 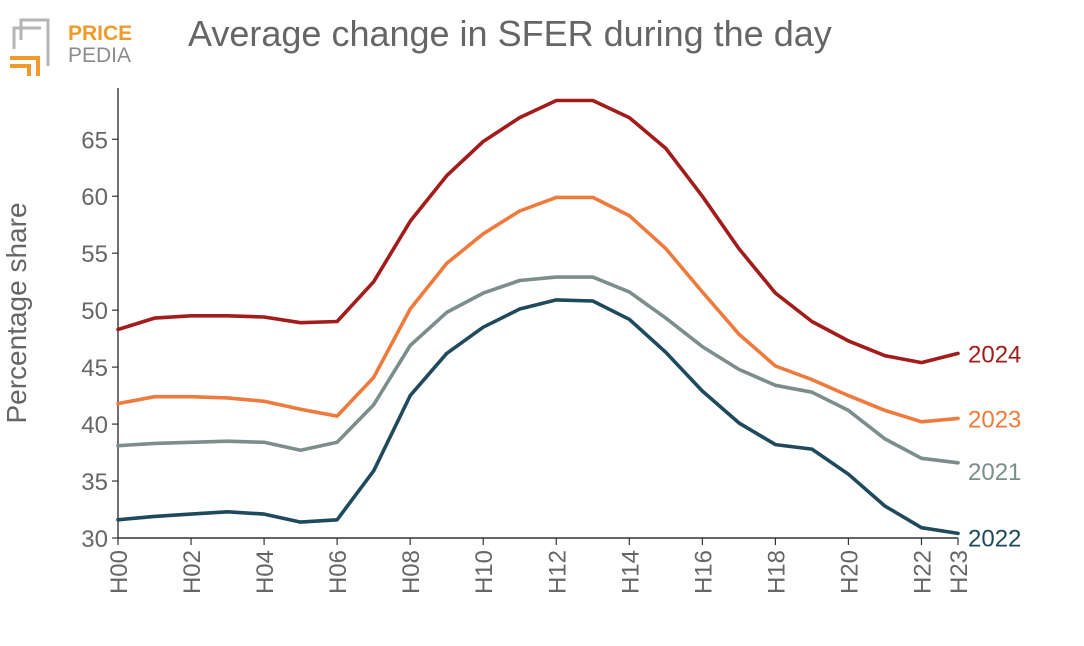 I want to click on y-axis-ticks: 30 35 40 45 50 55 60 65, so click(x=99, y=340).